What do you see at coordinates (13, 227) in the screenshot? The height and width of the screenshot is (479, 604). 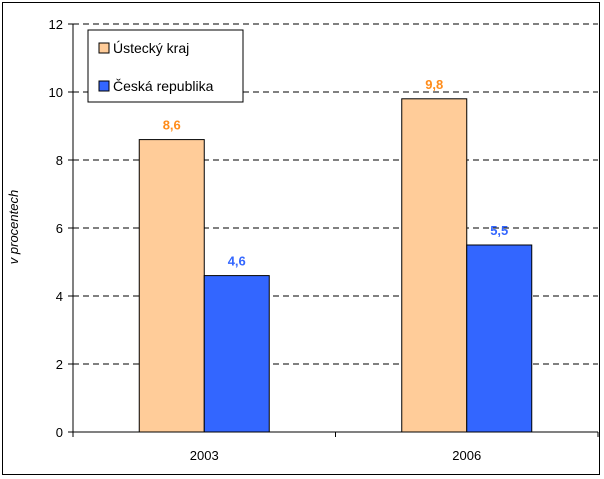 I see `y-axis-title: v procentech` at bounding box center [13, 227].